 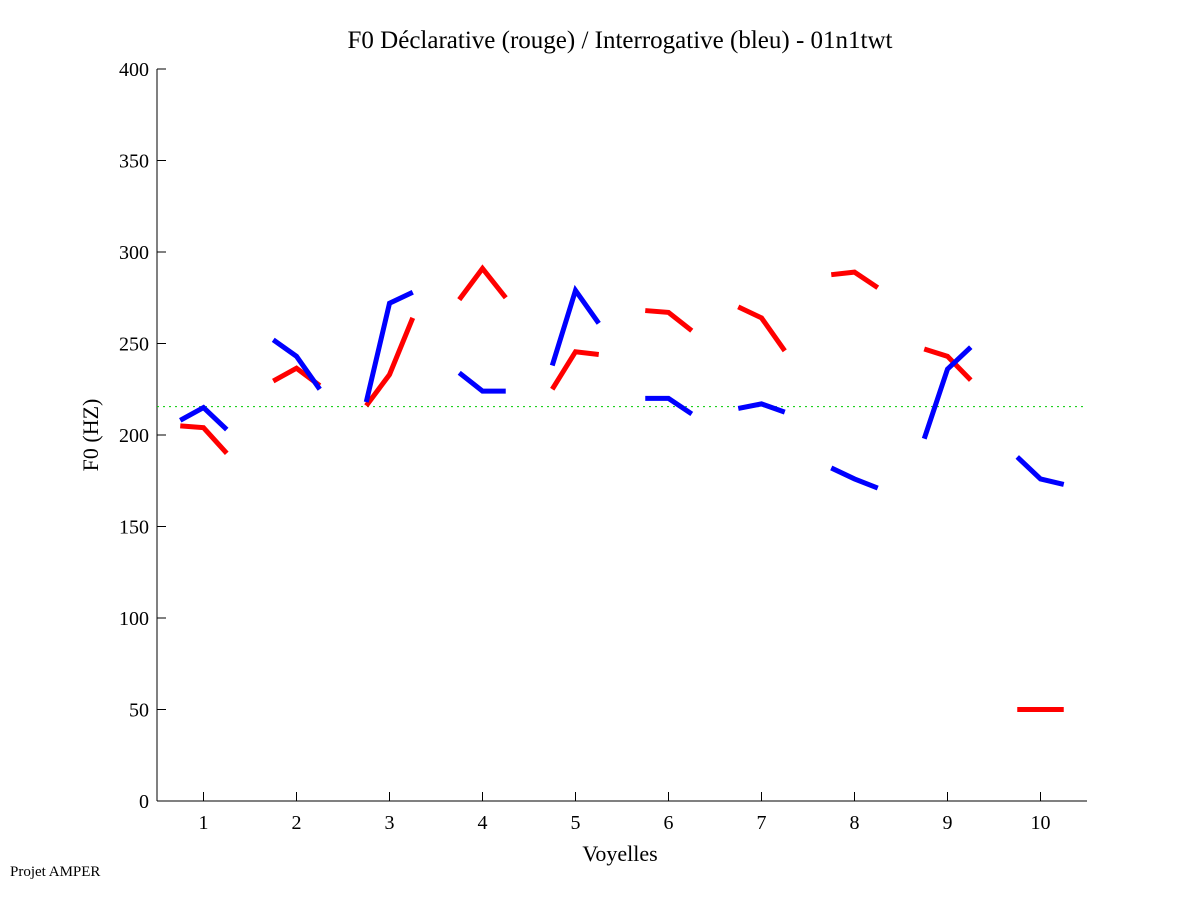 I want to click on x-tick-label: 9, so click(x=948, y=823).